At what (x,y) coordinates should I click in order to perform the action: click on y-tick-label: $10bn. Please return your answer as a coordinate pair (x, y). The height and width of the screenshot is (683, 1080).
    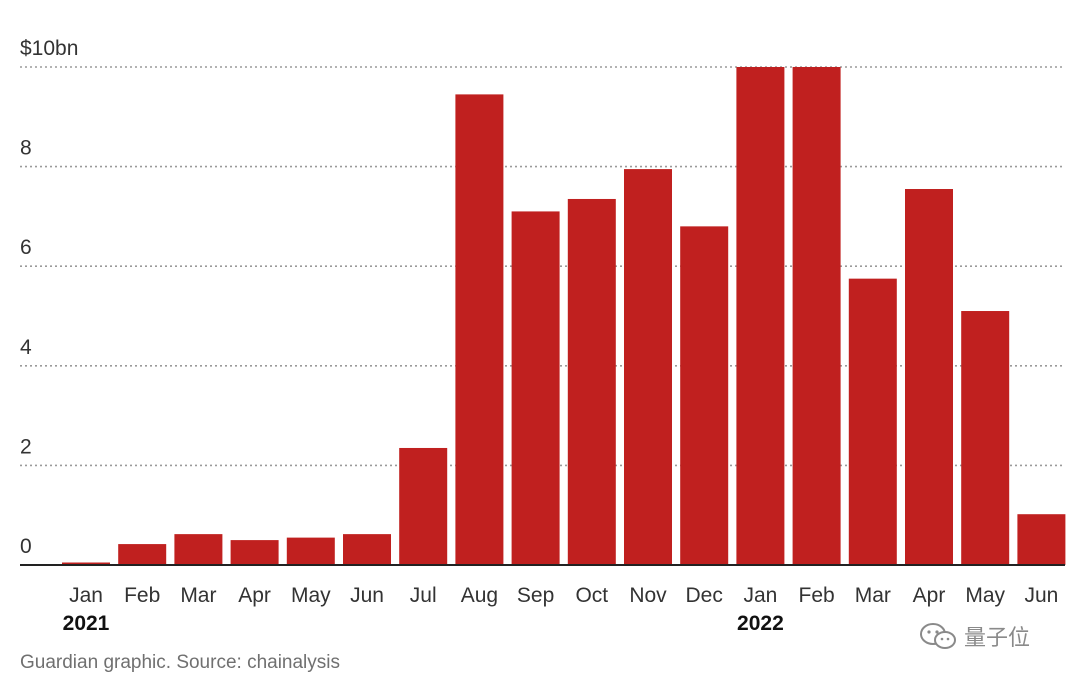
    Looking at the image, I should click on (49, 48).